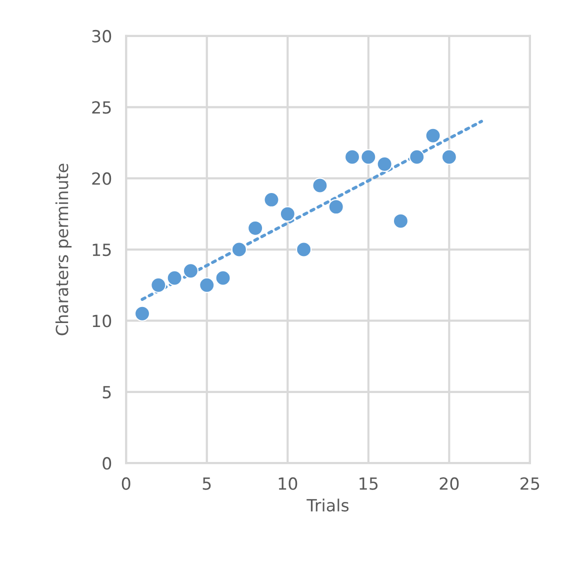 The height and width of the screenshot is (562, 568). Describe the element at coordinates (101, 107) in the screenshot. I see `y-tick-label: 25` at that location.